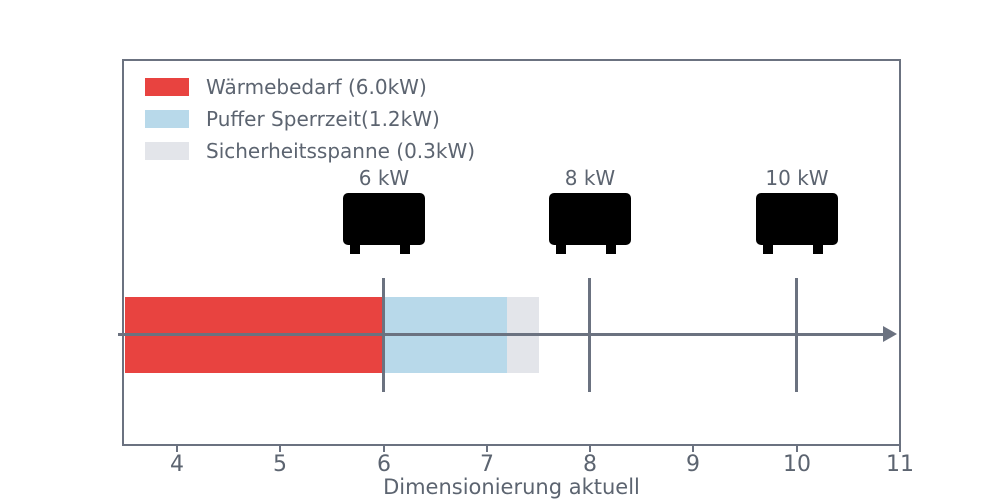  Describe the element at coordinates (501, 334) in the screenshot. I see `axis-arrow-line` at that location.